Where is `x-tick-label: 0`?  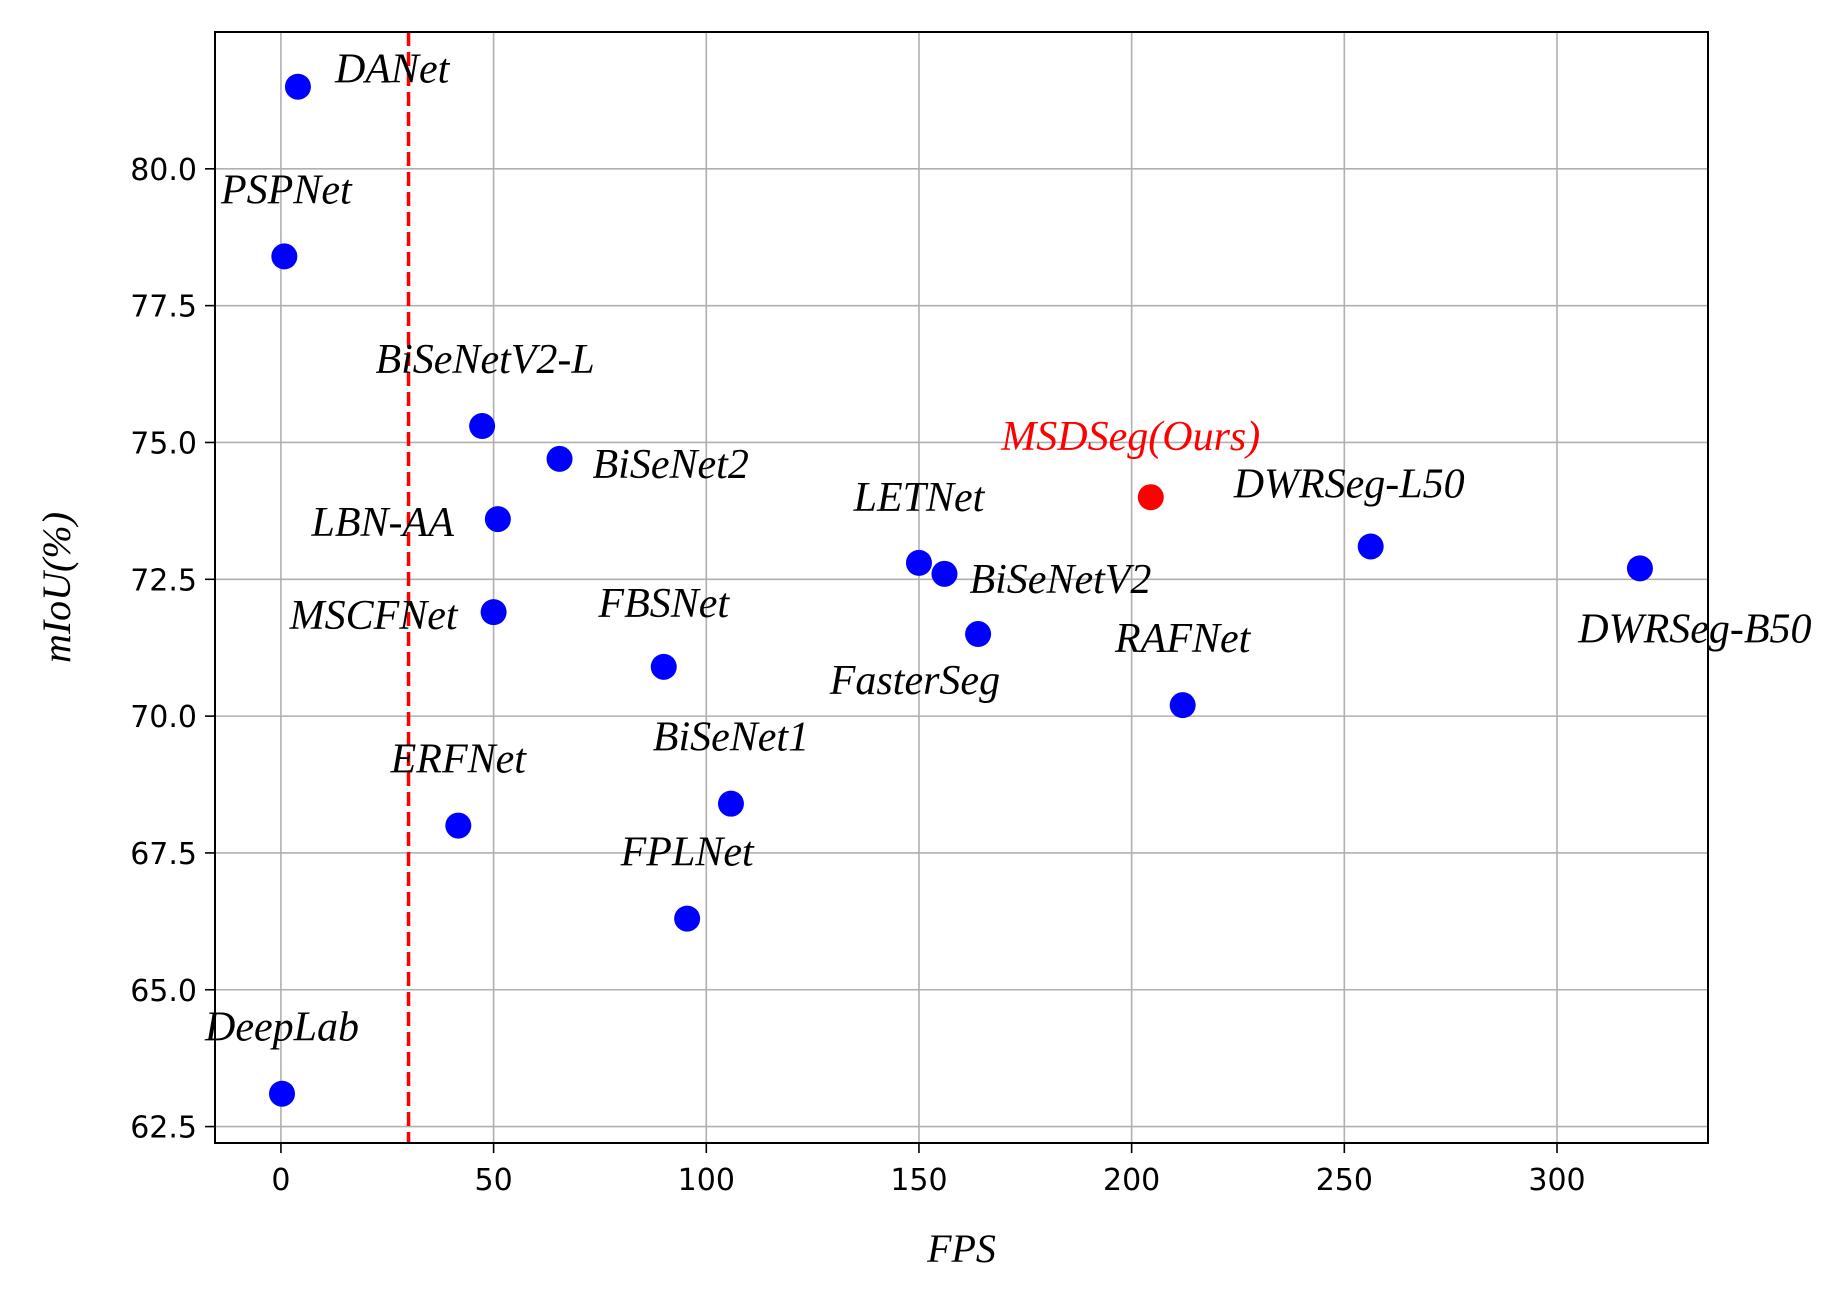 x-tick-label: 0 is located at coordinates (280, 1180).